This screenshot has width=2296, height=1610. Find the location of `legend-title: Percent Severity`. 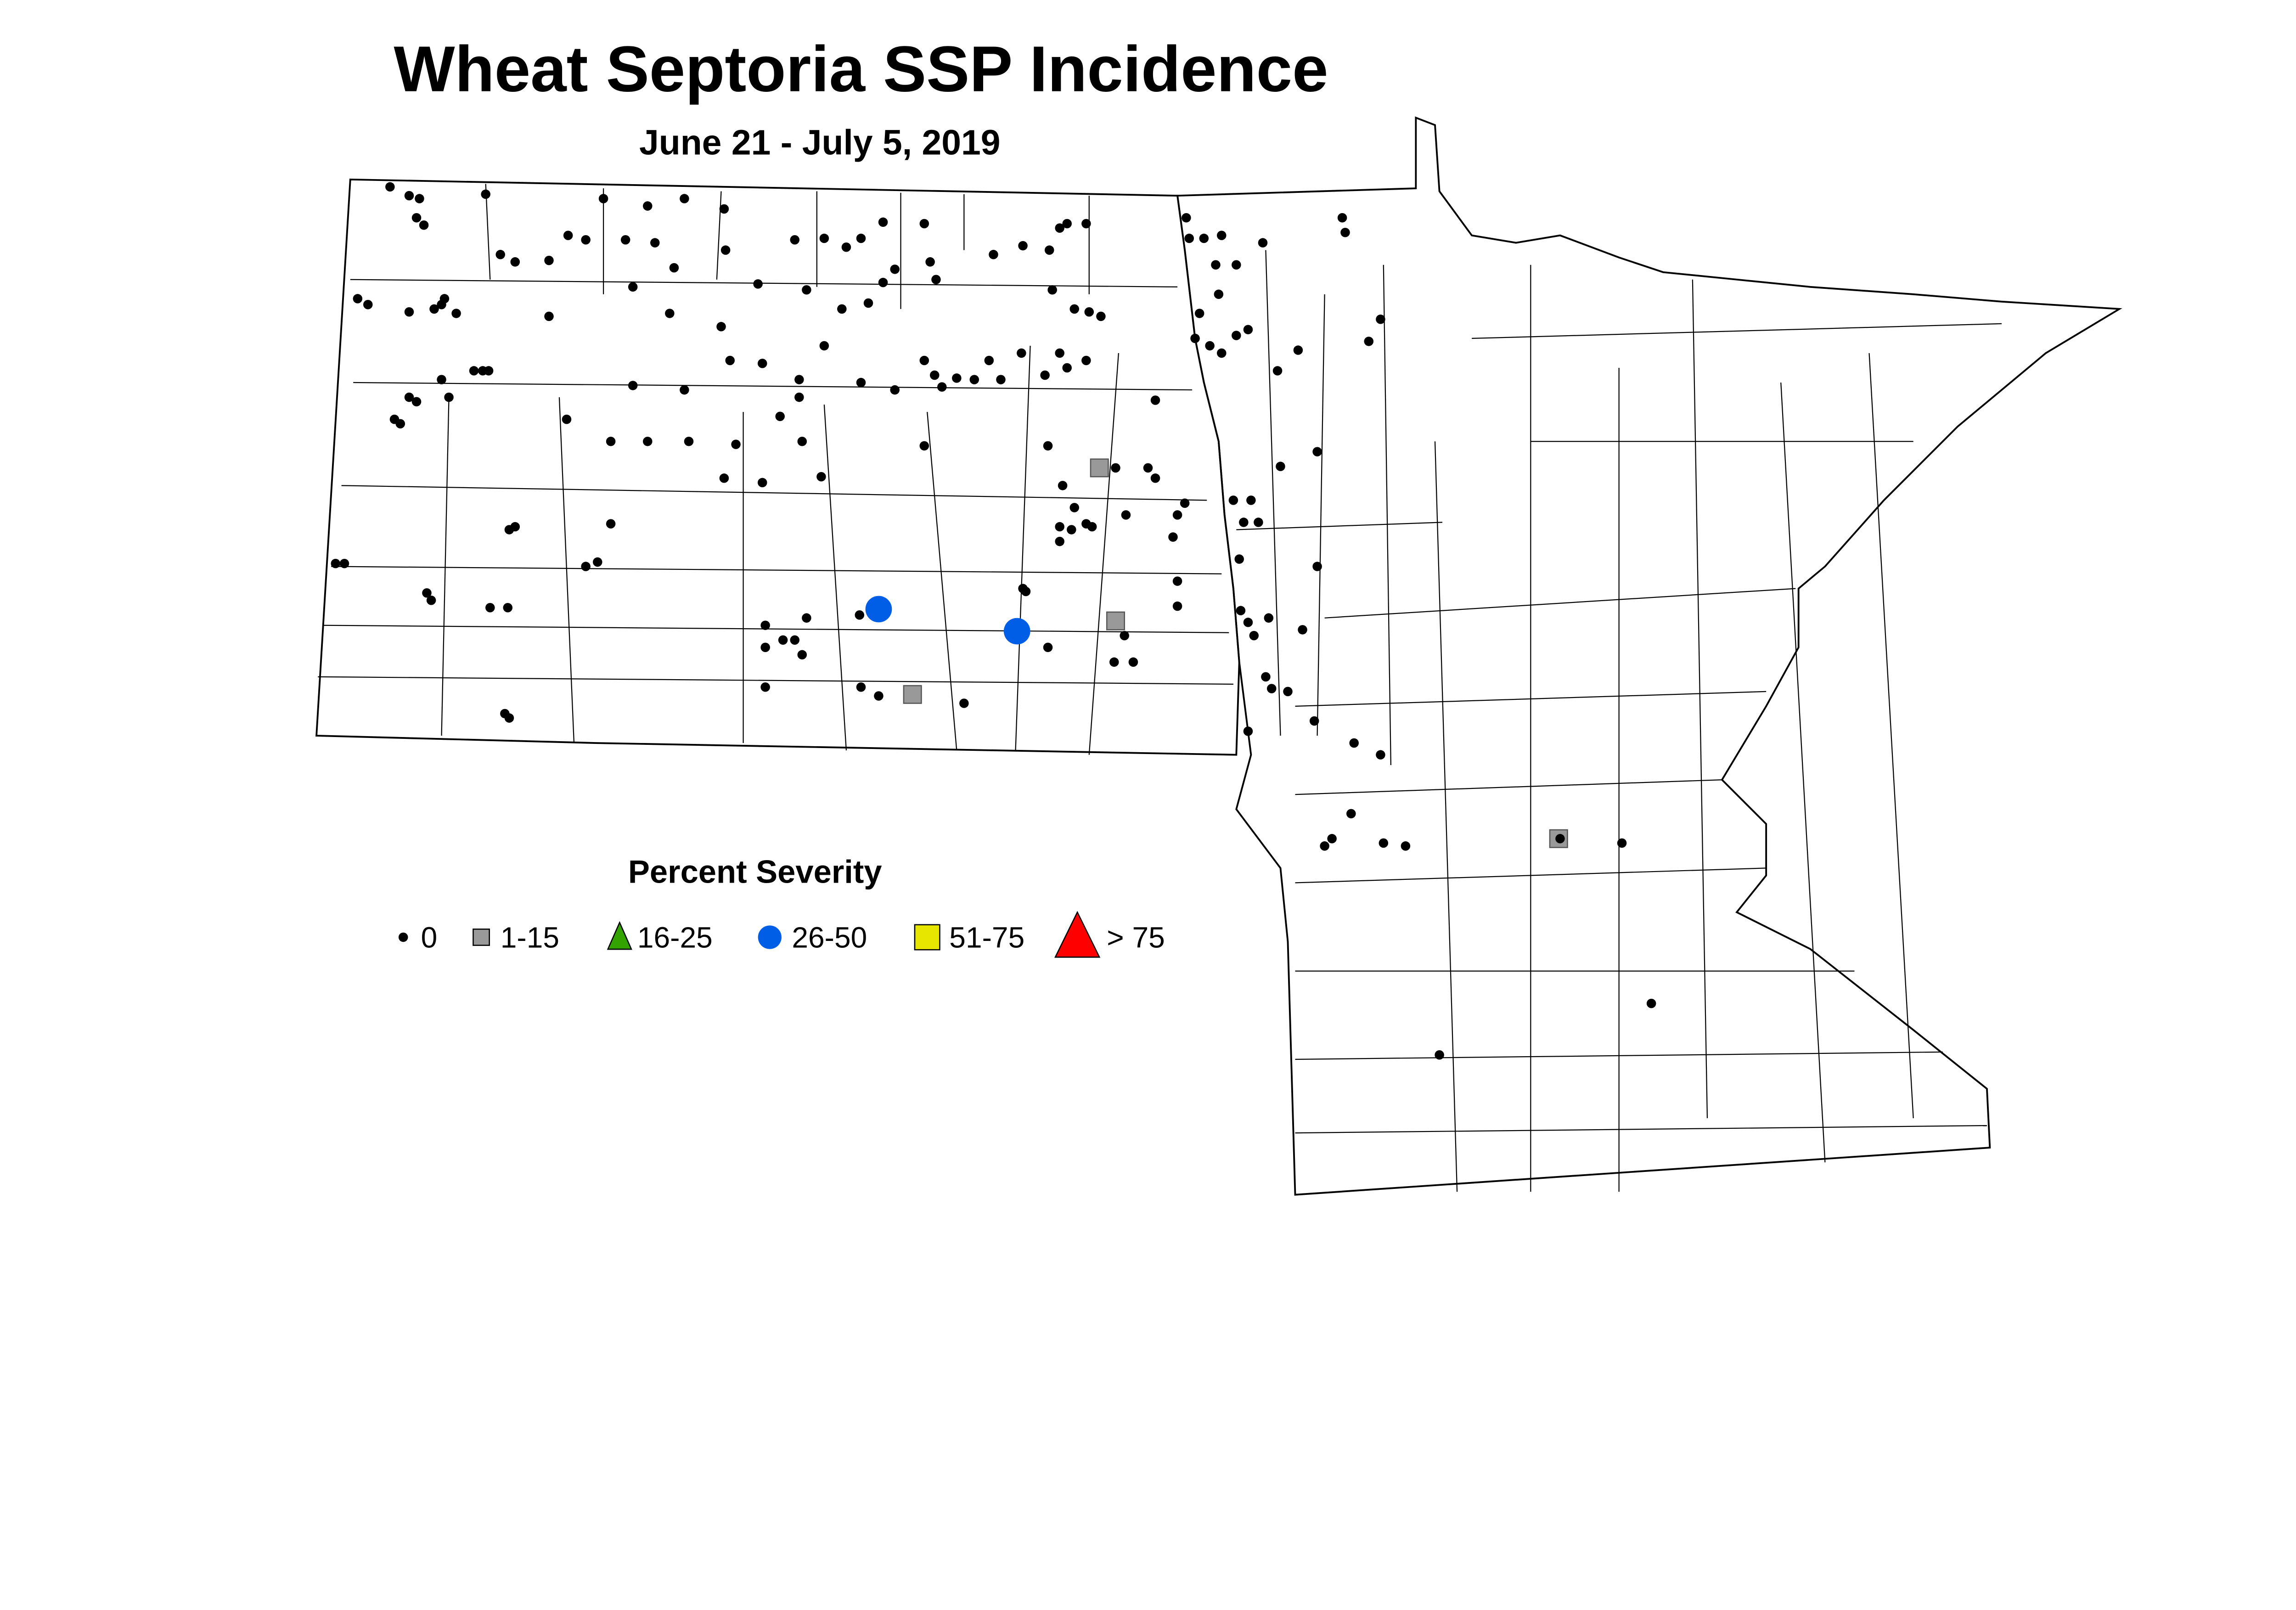

legend-title: Percent Severity is located at coordinates (755, 871).